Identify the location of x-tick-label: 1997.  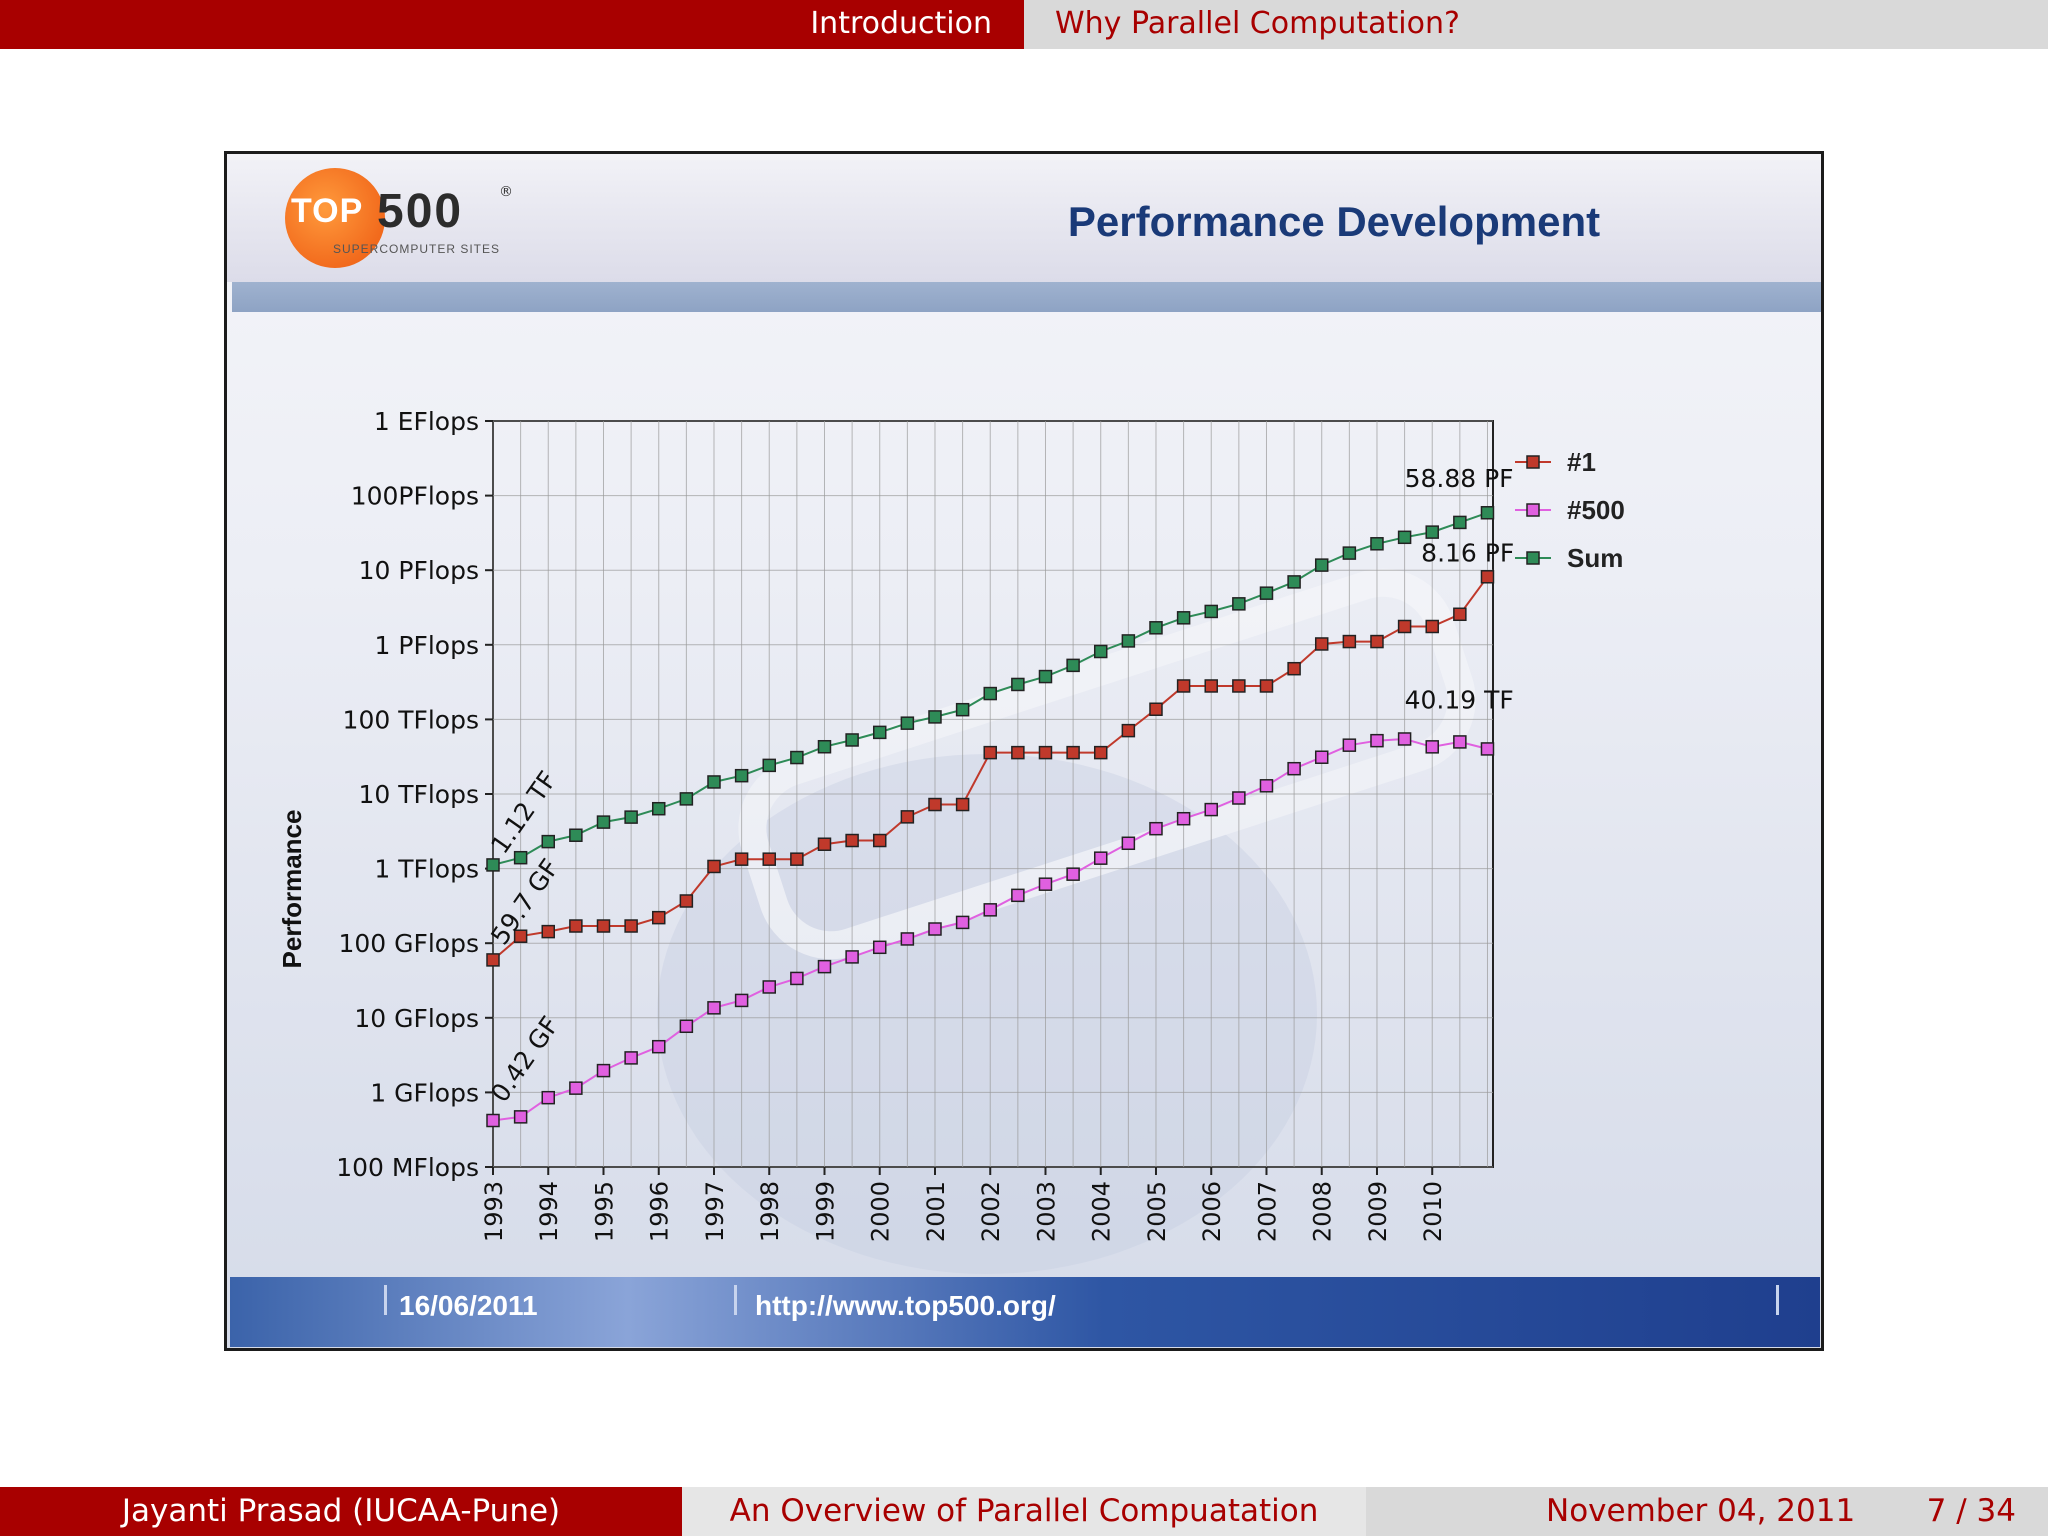
(715, 1211).